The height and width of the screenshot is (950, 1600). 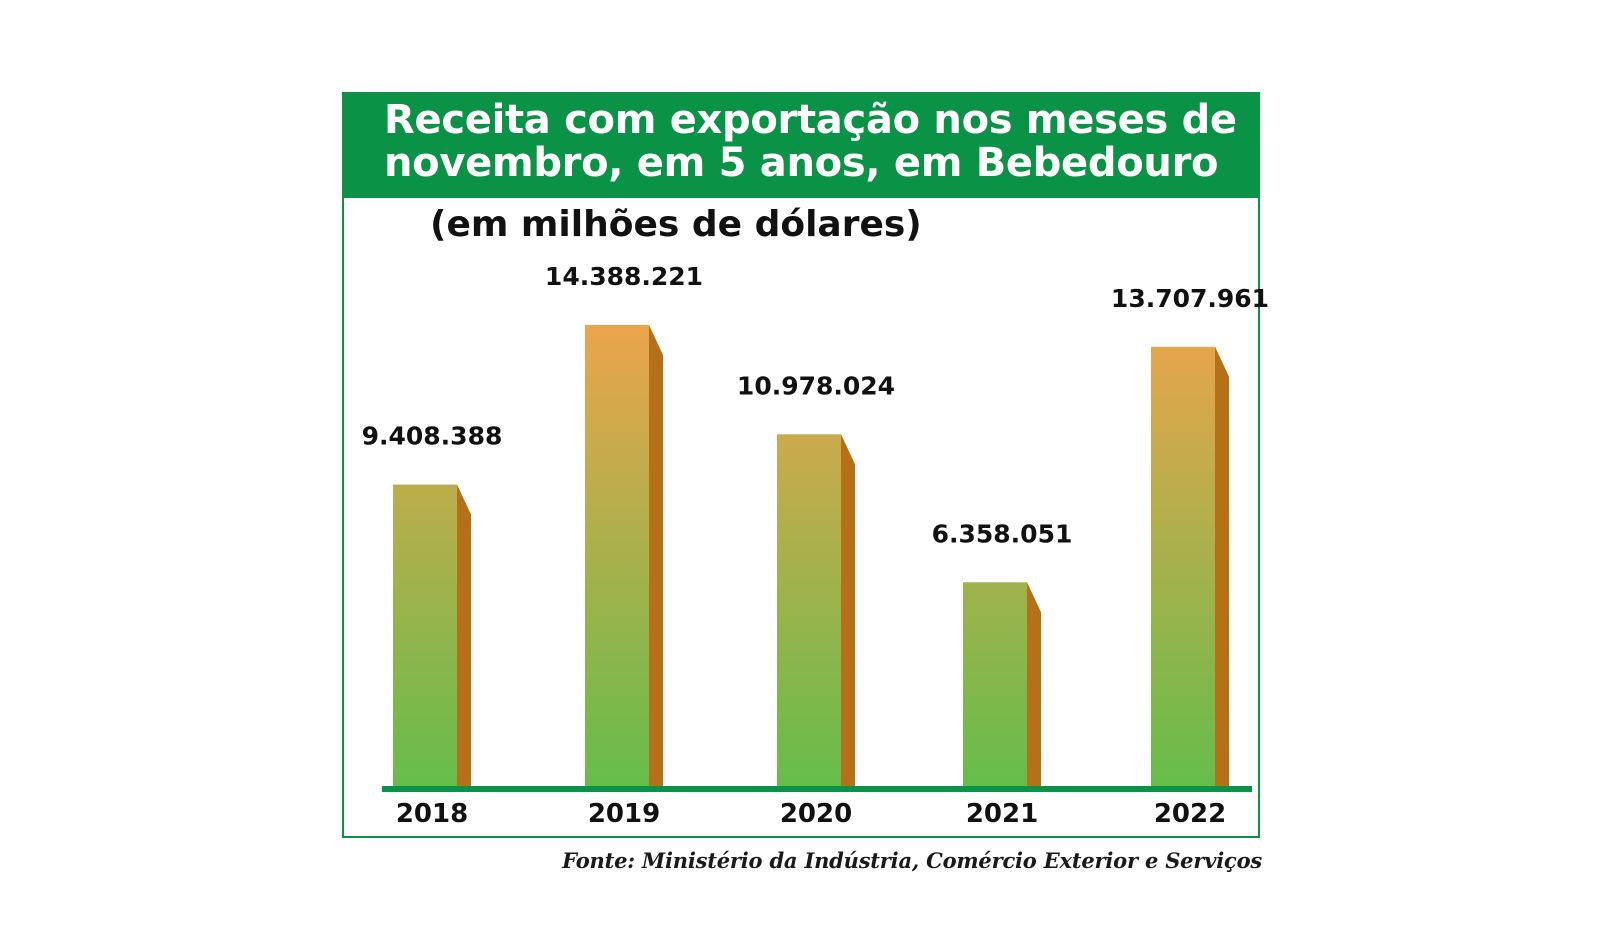 I want to click on value-label-2019: 14.388.221, so click(x=624, y=276).